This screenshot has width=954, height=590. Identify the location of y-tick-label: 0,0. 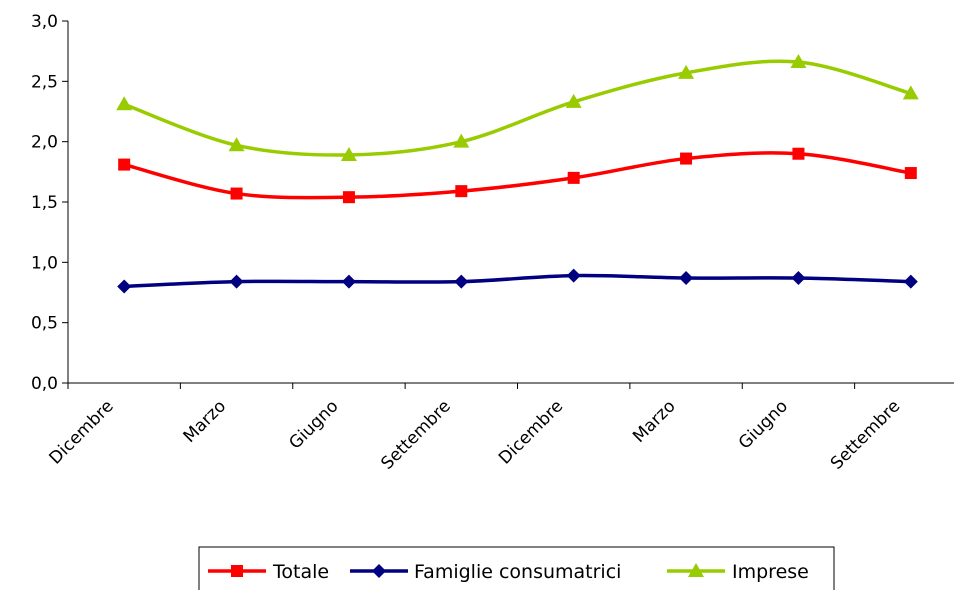
(44, 384).